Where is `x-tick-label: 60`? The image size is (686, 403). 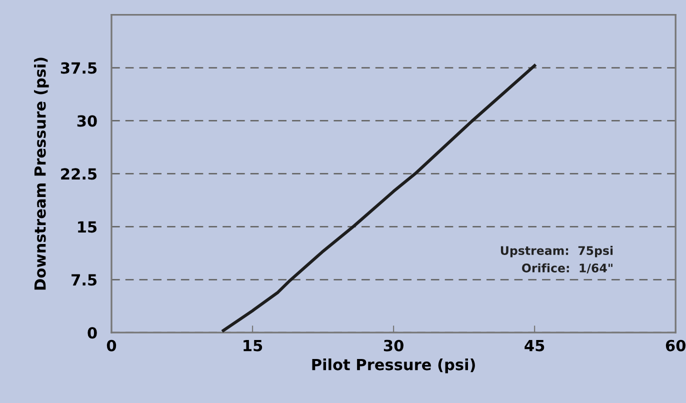
x-tick-label: 60 is located at coordinates (676, 346).